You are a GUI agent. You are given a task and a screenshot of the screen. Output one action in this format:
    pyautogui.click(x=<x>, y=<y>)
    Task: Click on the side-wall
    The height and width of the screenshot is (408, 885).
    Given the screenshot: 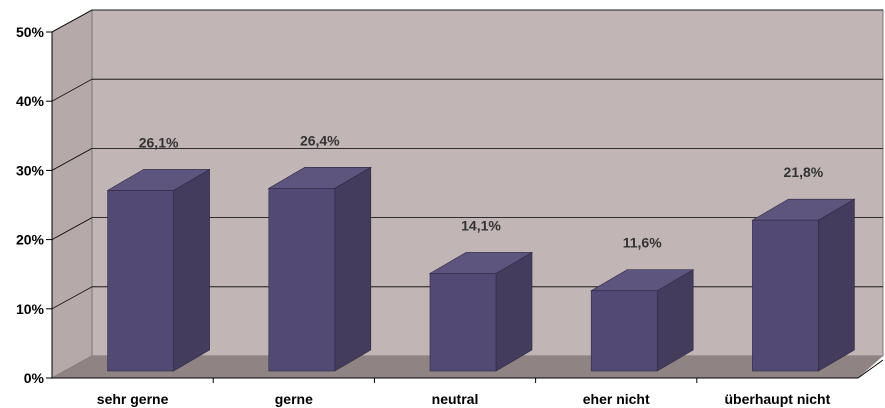 What is the action you would take?
    pyautogui.click(x=72, y=194)
    